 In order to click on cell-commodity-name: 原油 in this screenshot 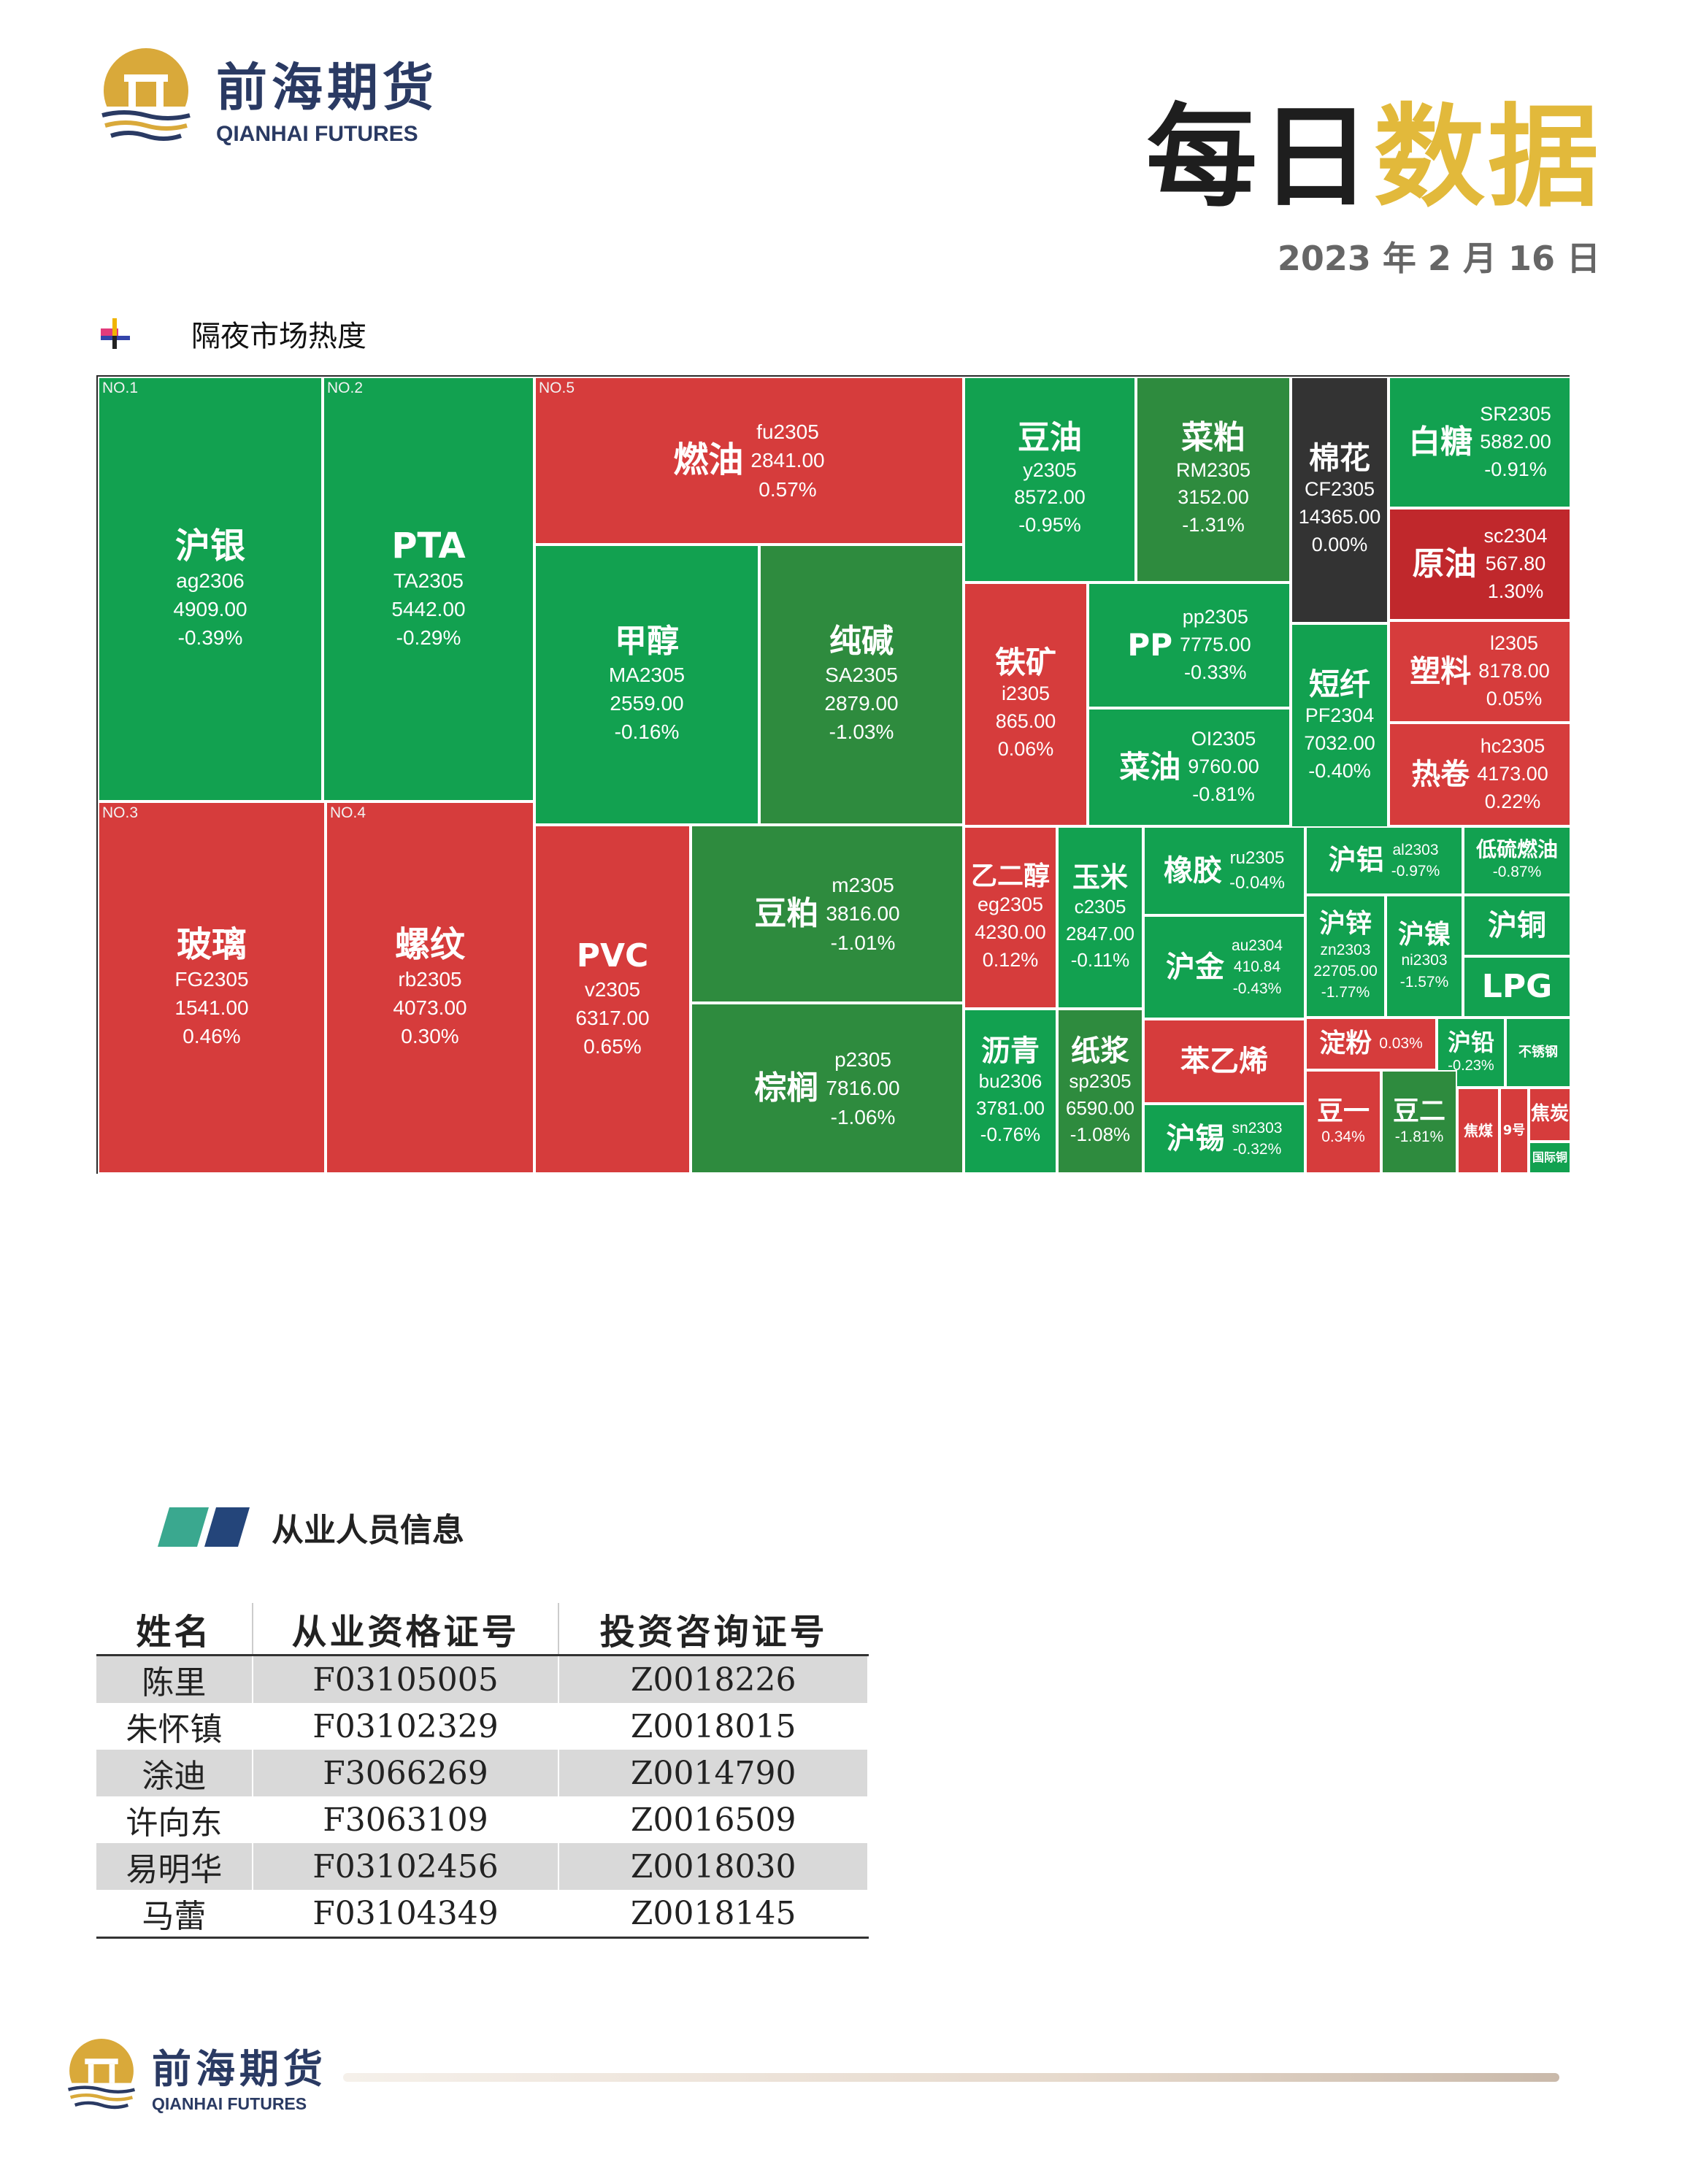, I will do `click(1444, 563)`.